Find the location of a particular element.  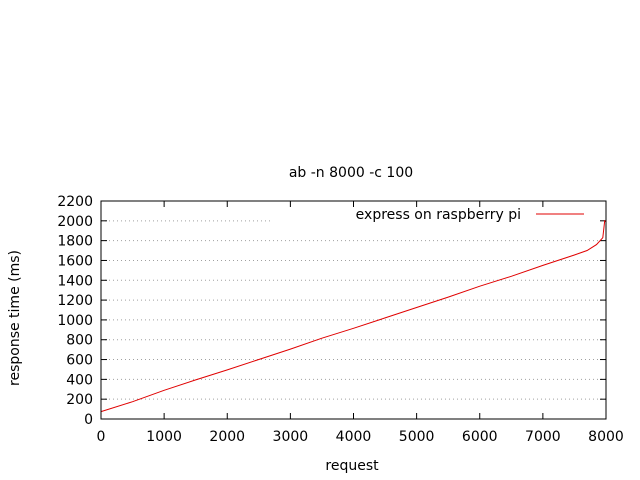

x-tick-label: 5000 is located at coordinates (417, 437).